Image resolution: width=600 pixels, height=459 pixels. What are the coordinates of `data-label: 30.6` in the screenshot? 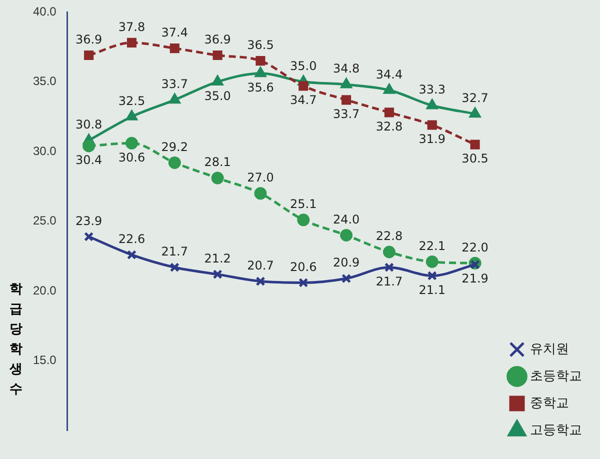 It's located at (132, 157).